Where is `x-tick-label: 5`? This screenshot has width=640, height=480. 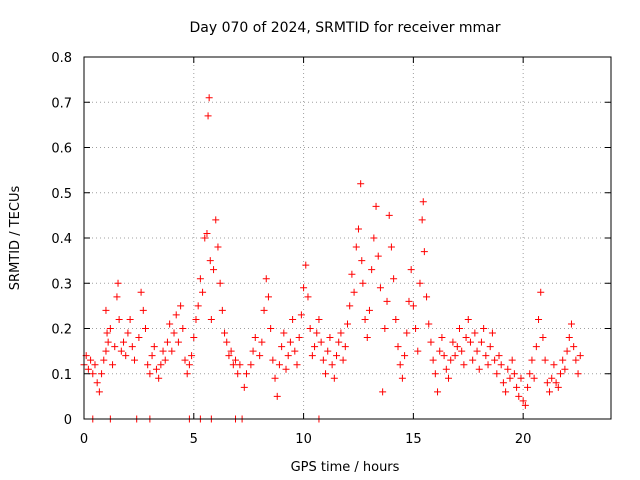 x-tick-label: 5 is located at coordinates (194, 439).